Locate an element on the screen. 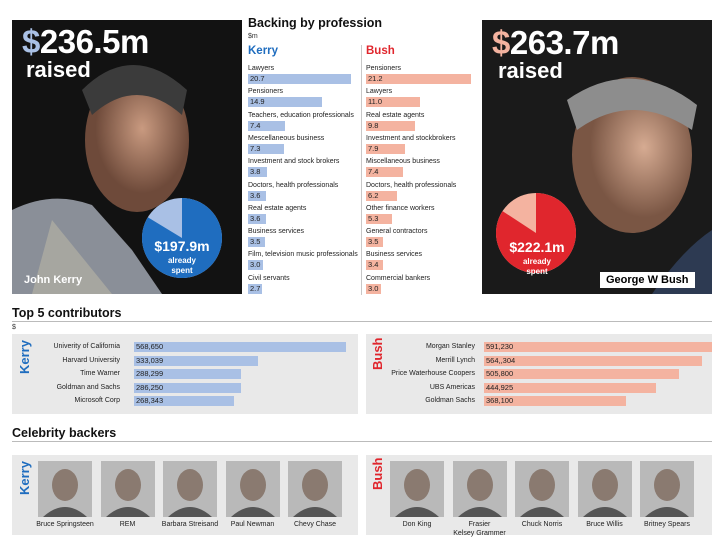  profession-kerry-value-0: 20.7 is located at coordinates (257, 78).